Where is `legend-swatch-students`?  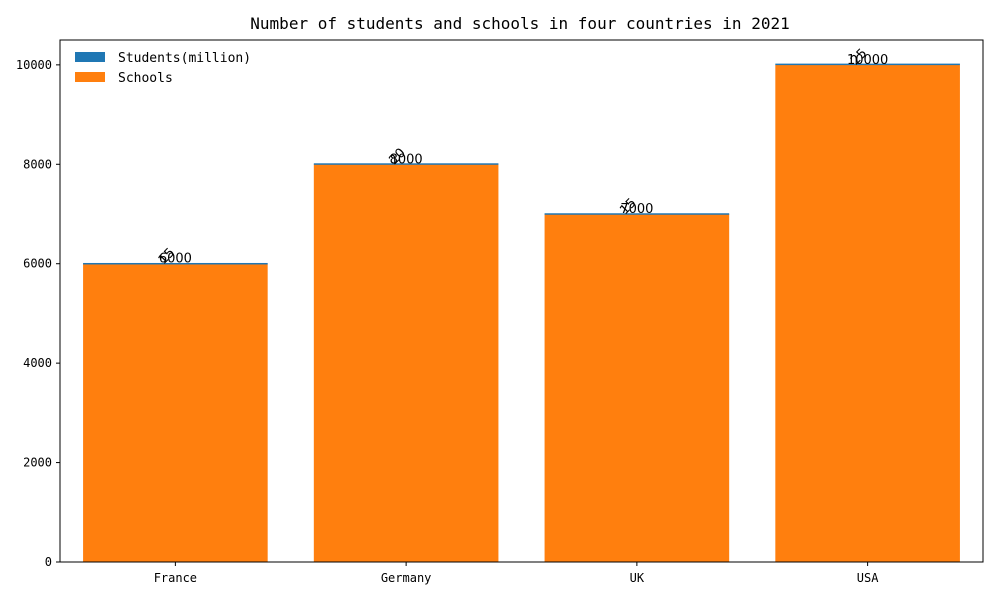 legend-swatch-students is located at coordinates (90, 57).